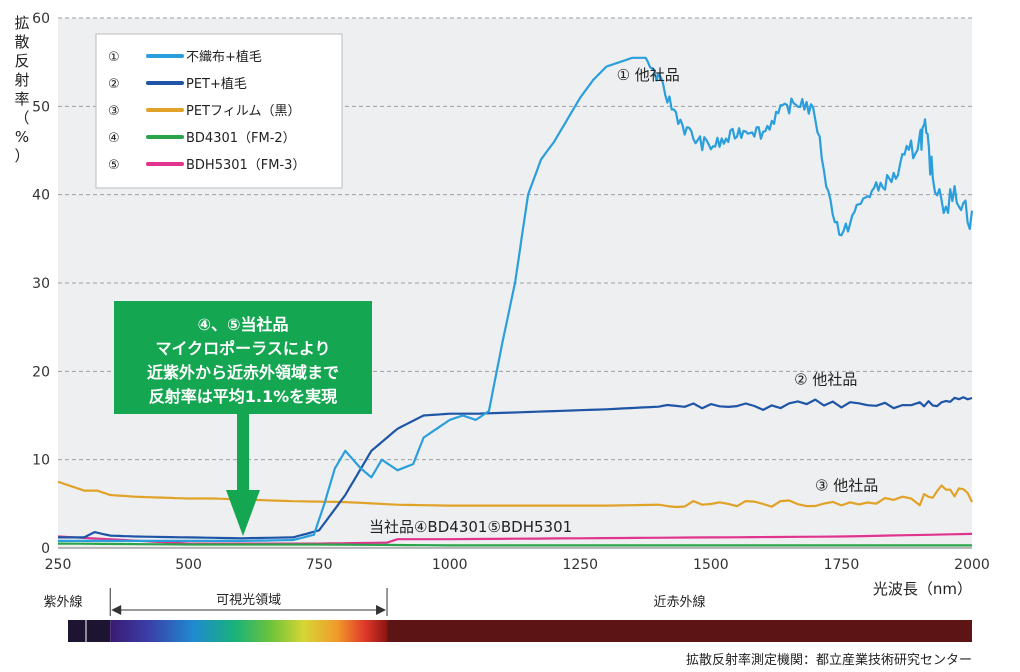 This screenshot has height=672, width=1020. What do you see at coordinates (243, 372) in the screenshot?
I see `callout-line: 近紫外から近赤外領域まで` at bounding box center [243, 372].